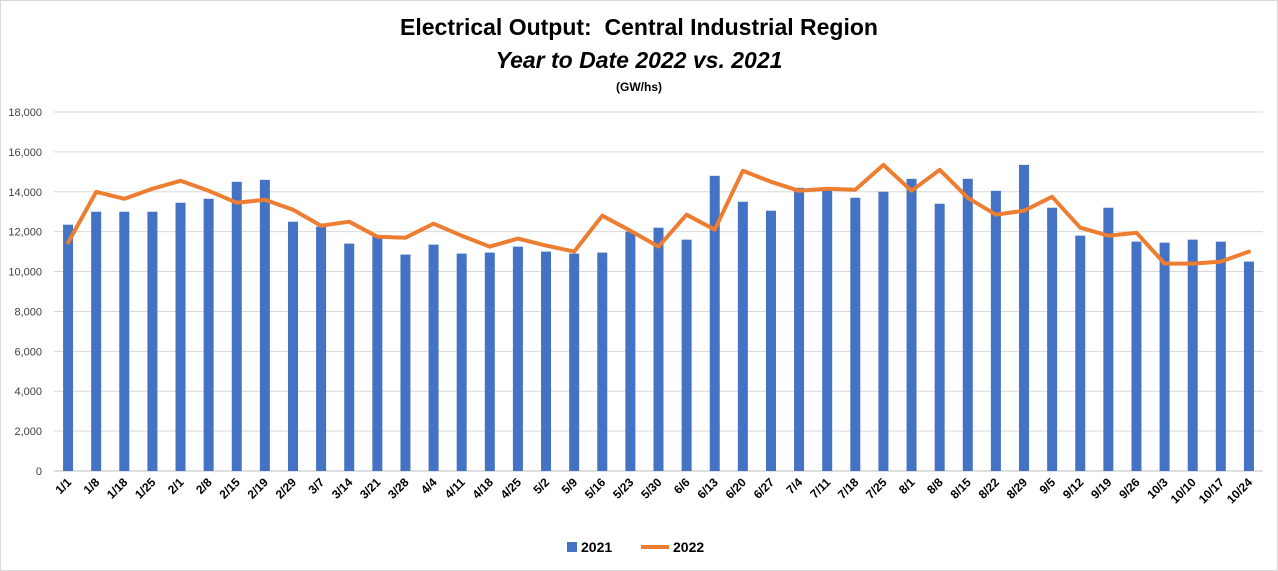 The width and height of the screenshot is (1278, 571). What do you see at coordinates (511, 488) in the screenshot?
I see `x-tick-label: 4/25` at bounding box center [511, 488].